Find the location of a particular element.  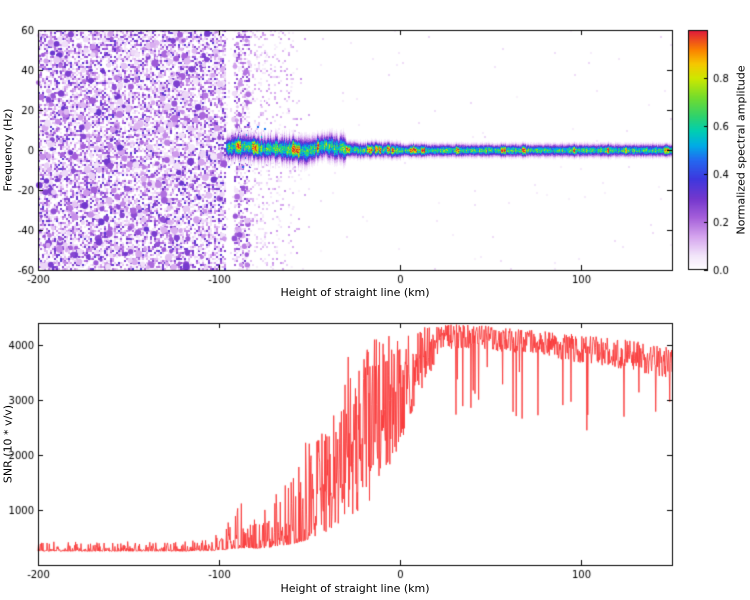

snr-x-axis-label: Height of straight line (km) is located at coordinates (355, 588).